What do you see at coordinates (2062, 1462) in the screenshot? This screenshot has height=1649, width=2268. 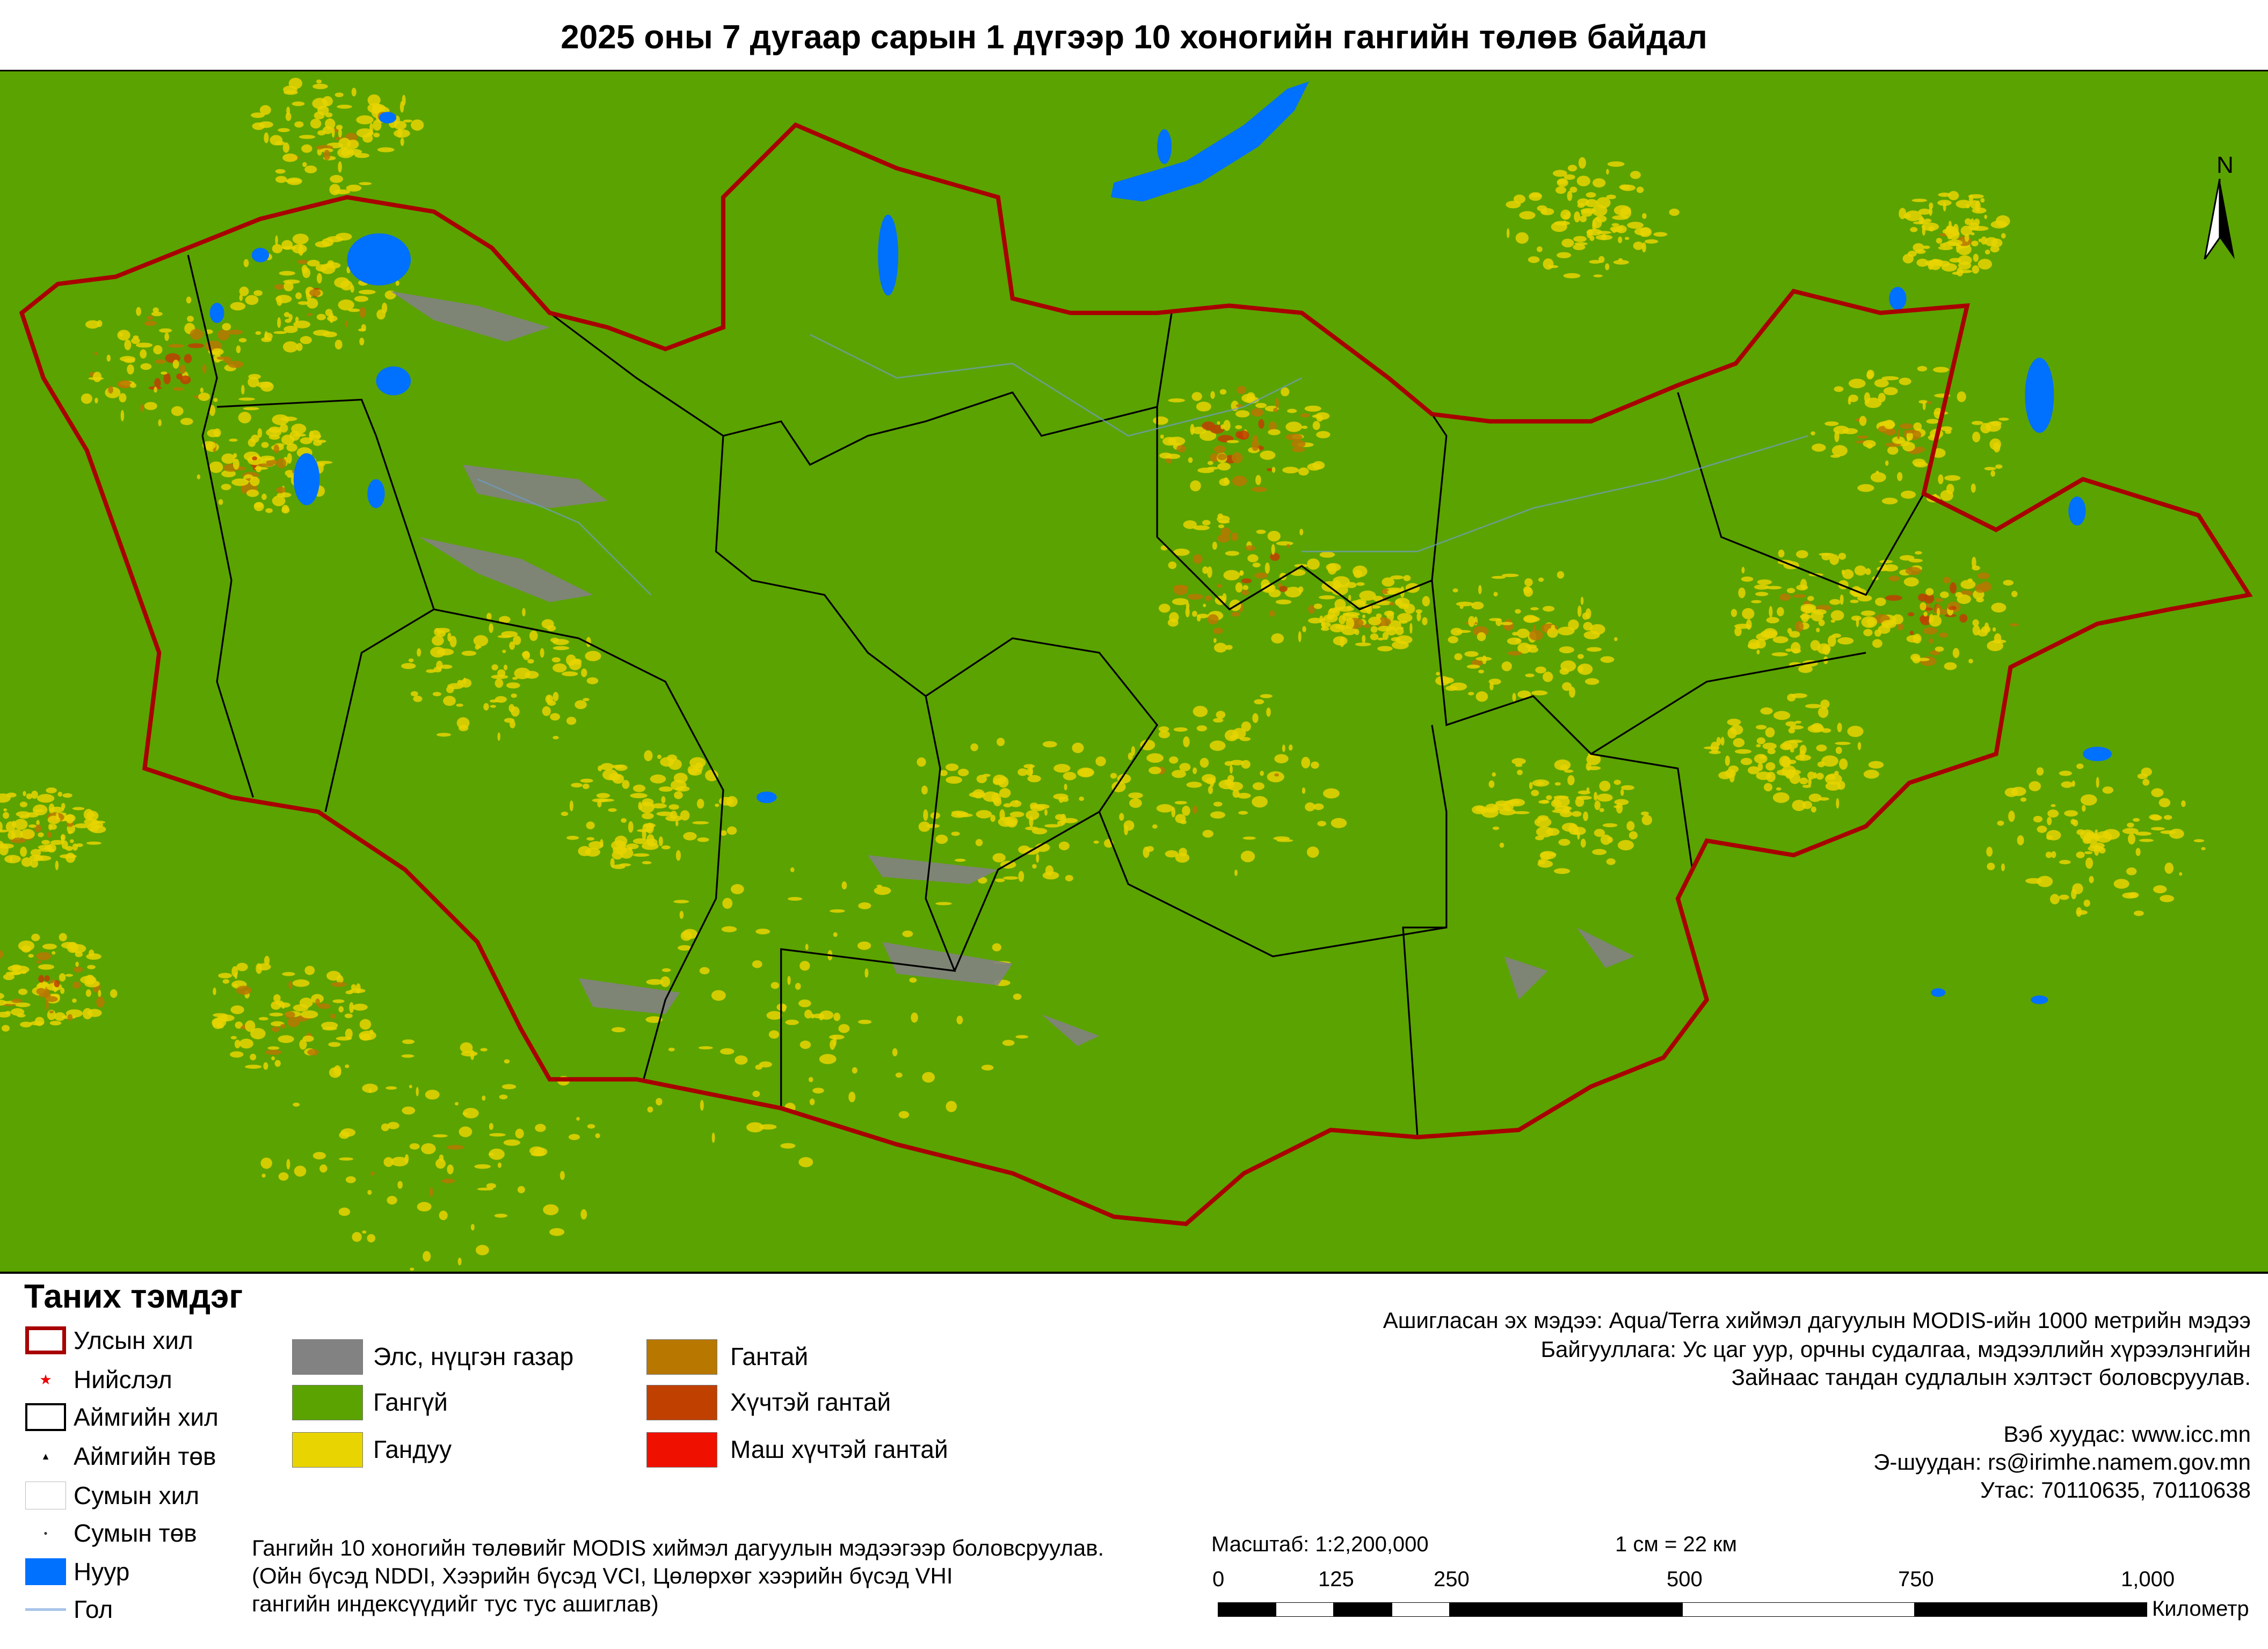 I see `credit-email: Э-шуудан: rs@irimhe.namem.gov.mn` at bounding box center [2062, 1462].